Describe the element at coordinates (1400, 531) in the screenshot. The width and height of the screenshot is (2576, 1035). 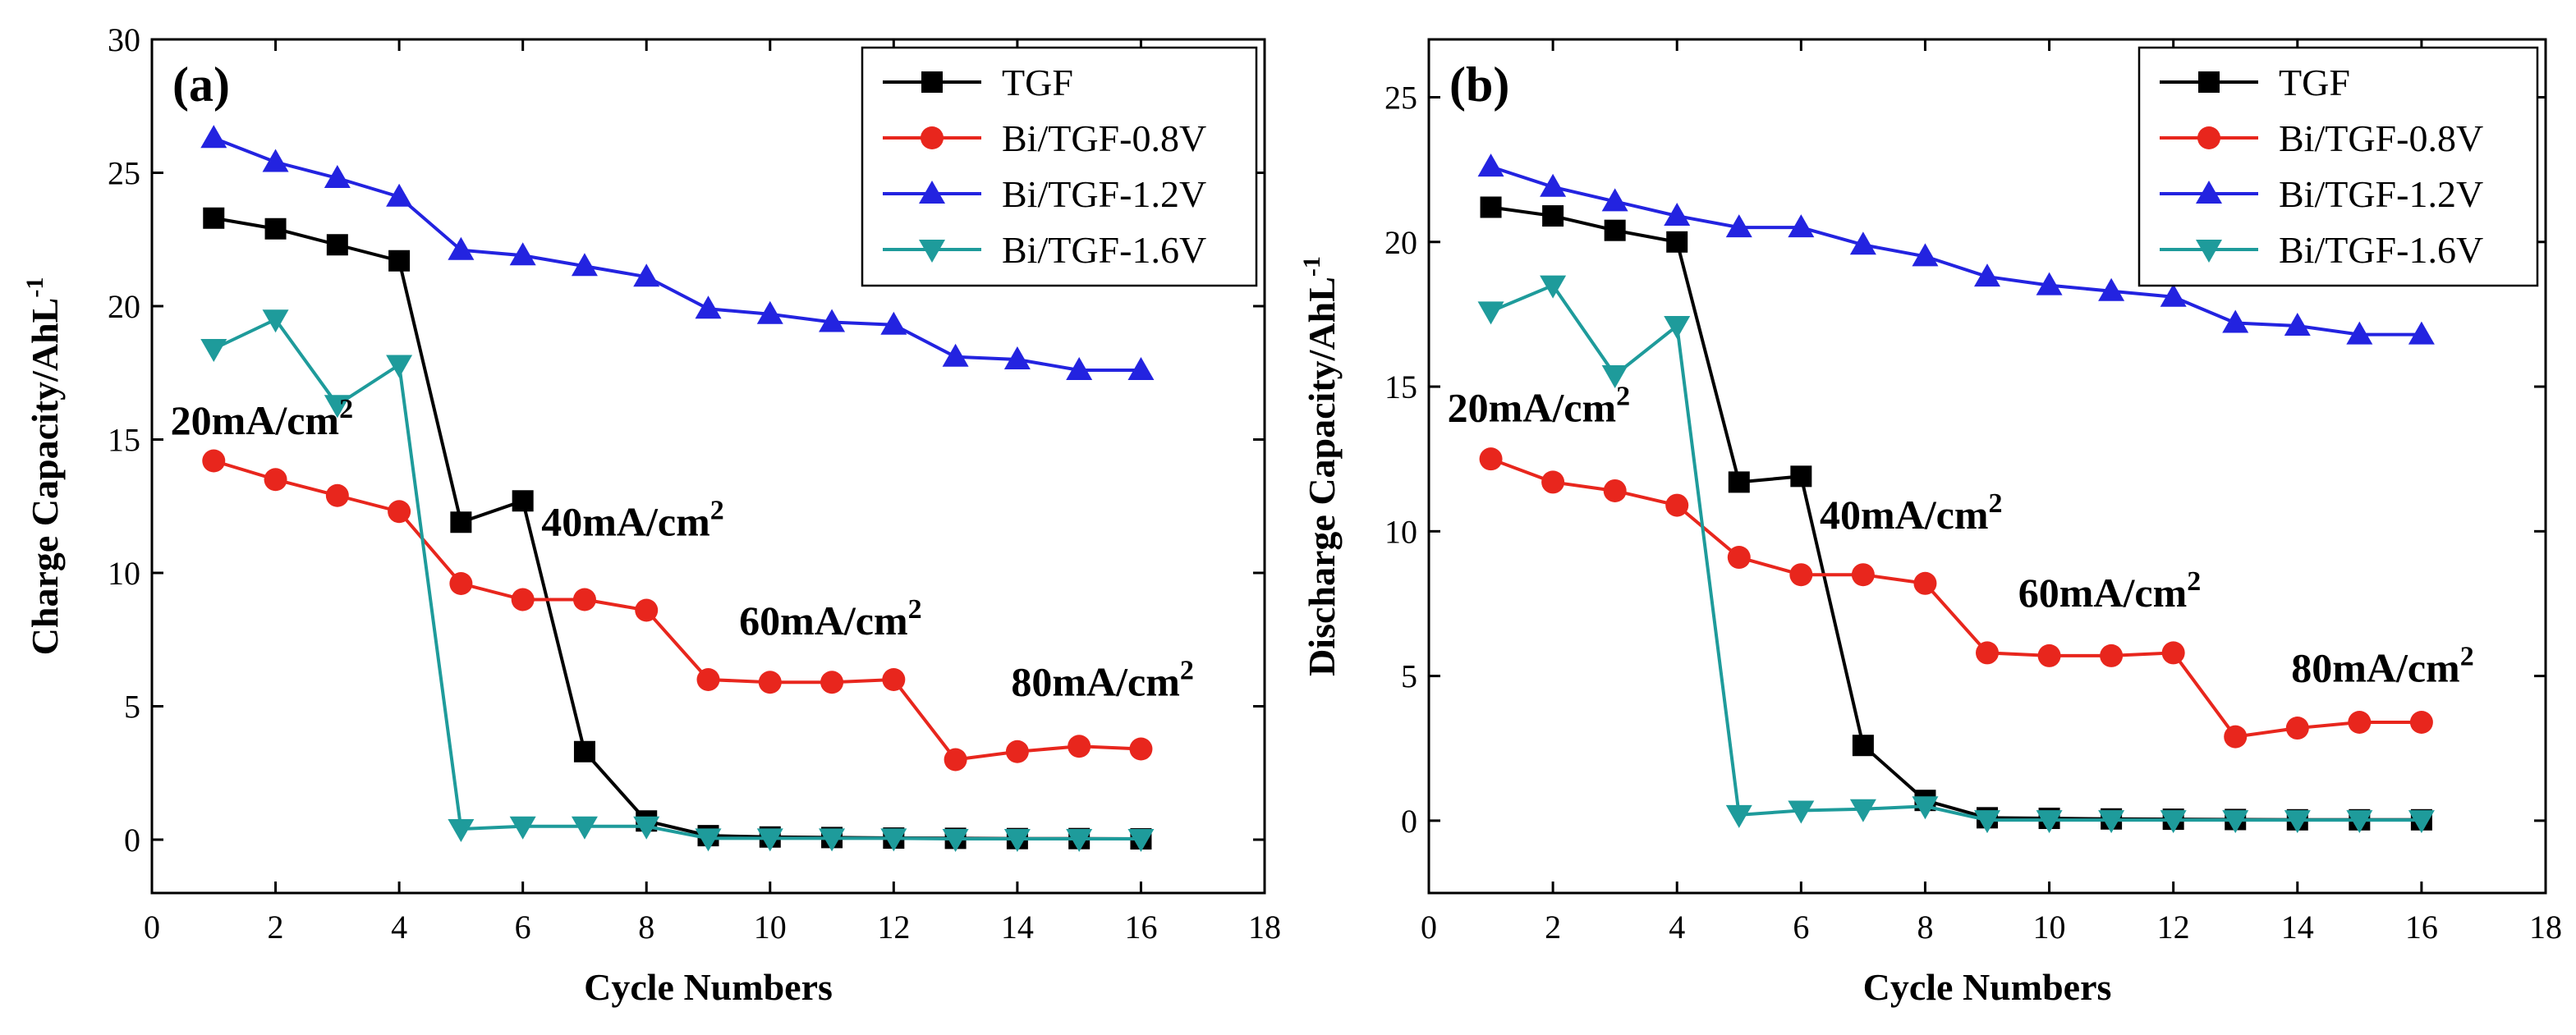
I see `y-tick-label: 10` at that location.